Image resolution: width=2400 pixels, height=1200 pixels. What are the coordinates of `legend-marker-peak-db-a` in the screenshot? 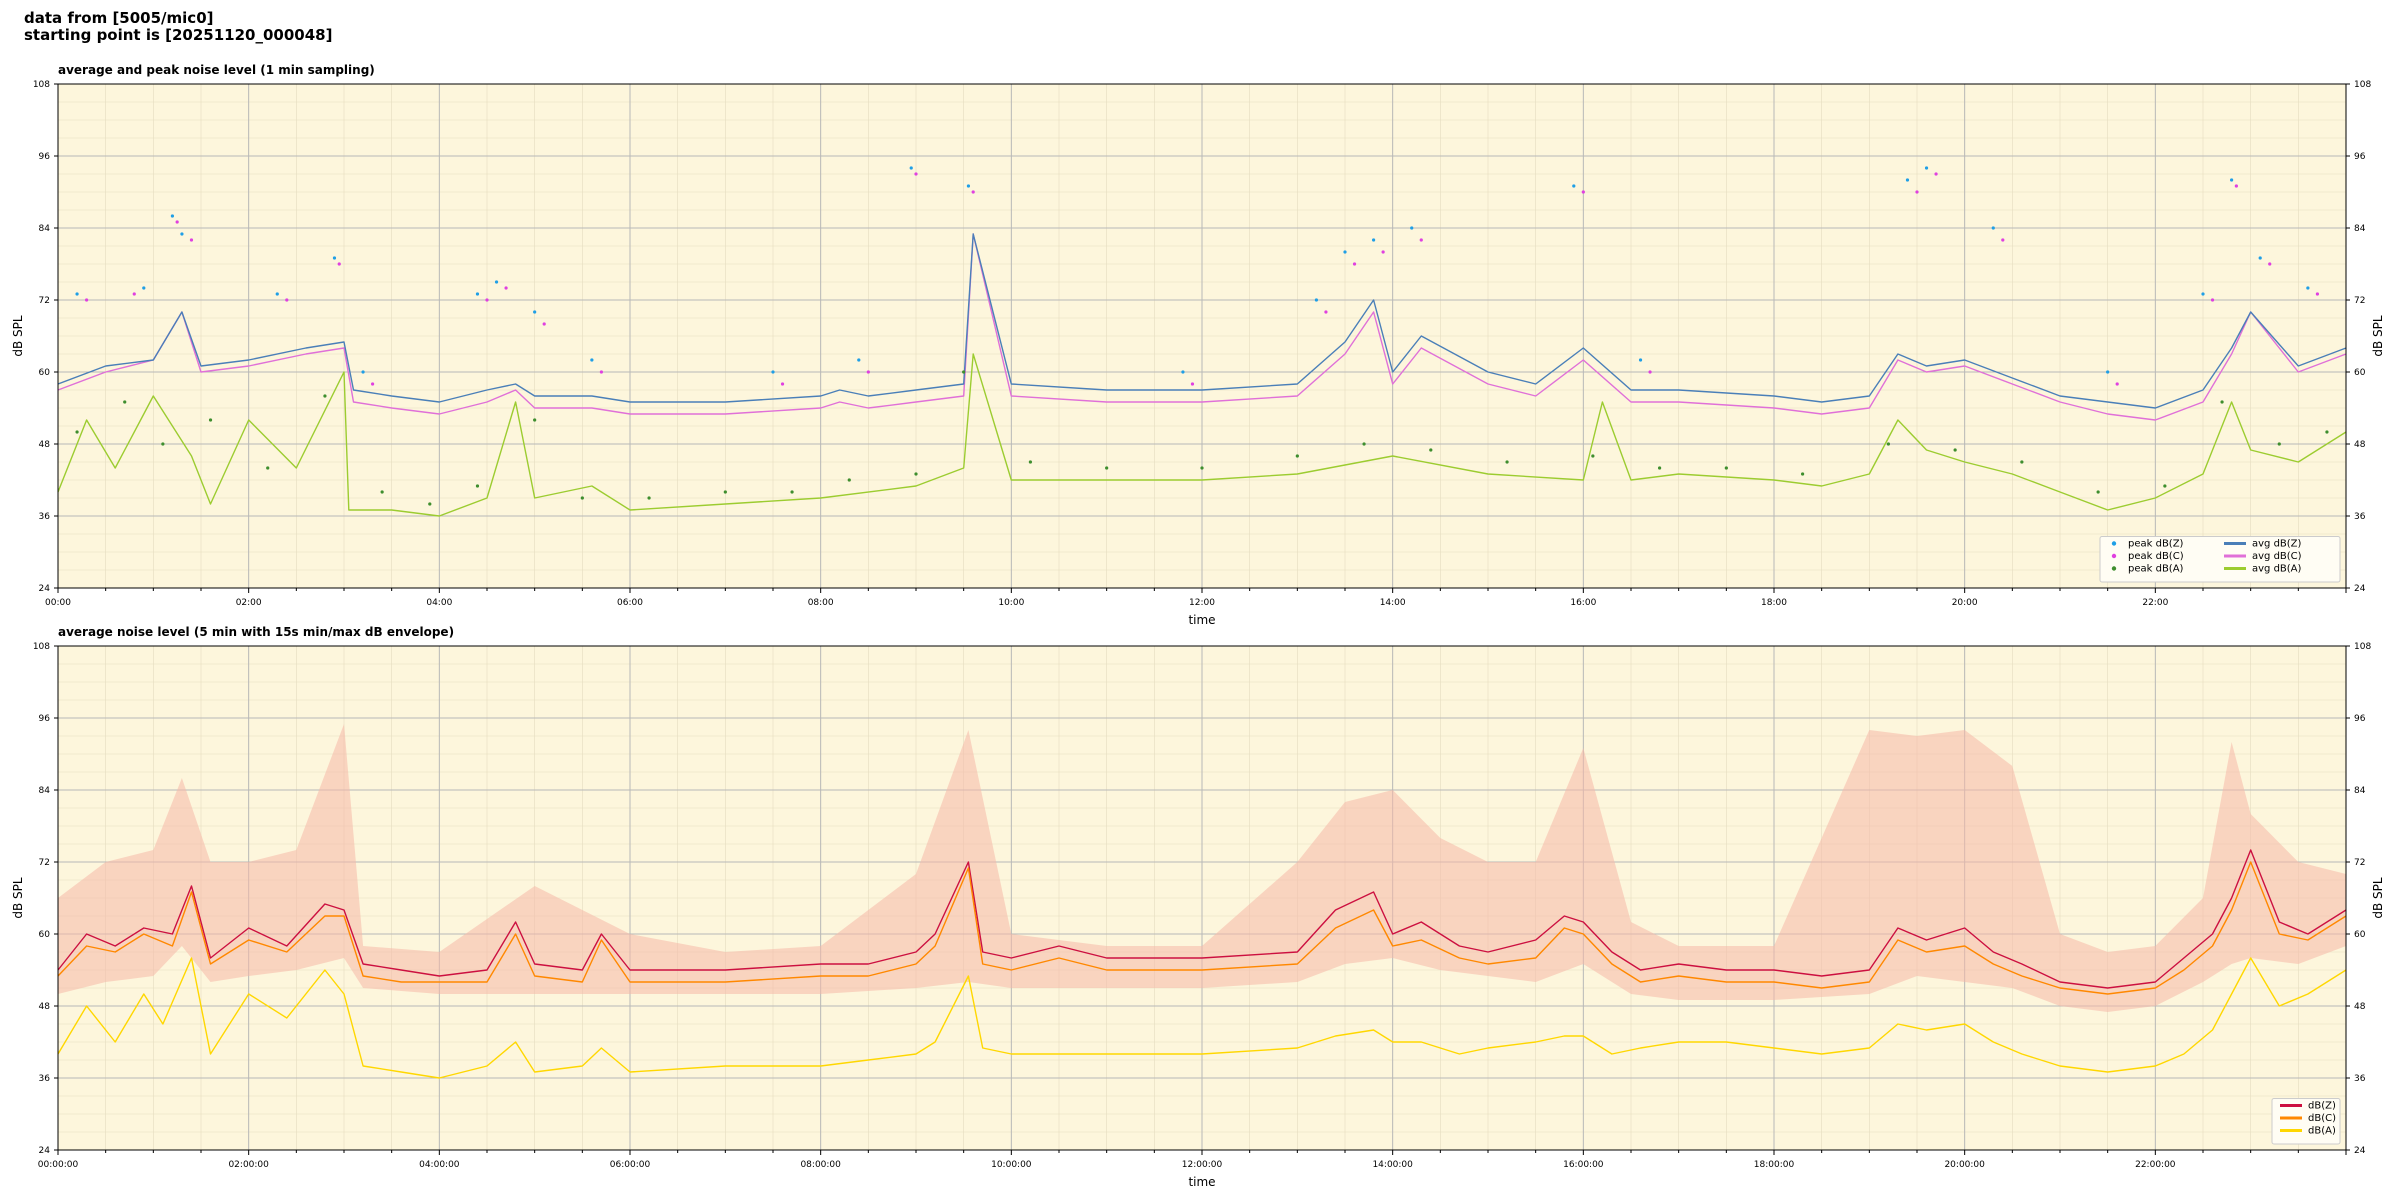 It's located at (2114, 568).